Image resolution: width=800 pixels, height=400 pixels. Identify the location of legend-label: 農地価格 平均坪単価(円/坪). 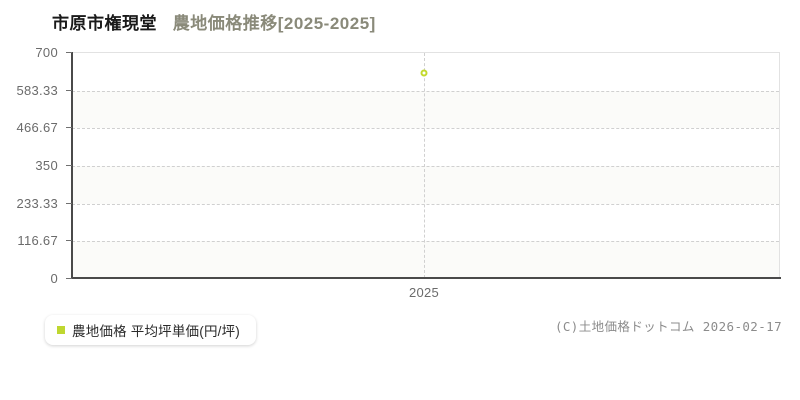
(156, 331).